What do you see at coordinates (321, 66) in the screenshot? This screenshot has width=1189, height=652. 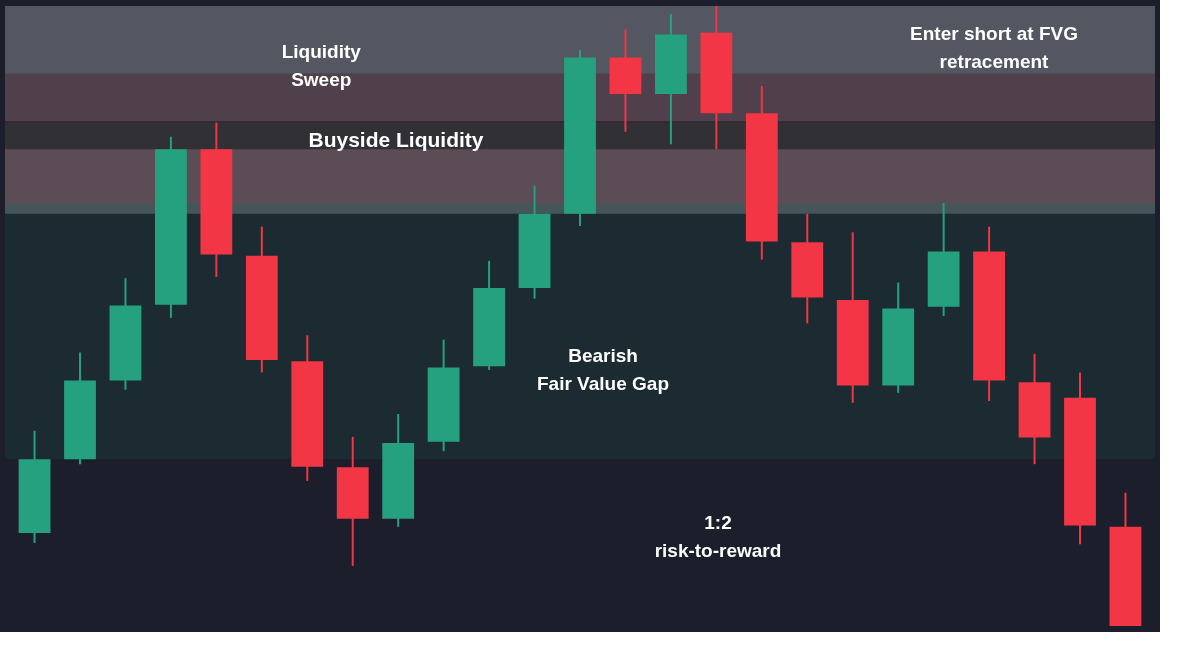 I see `annotation: Liquidity Sweep` at bounding box center [321, 66].